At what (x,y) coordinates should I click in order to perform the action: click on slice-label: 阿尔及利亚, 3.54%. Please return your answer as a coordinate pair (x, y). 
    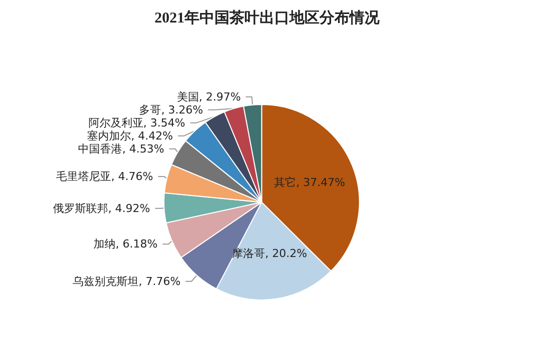
    Looking at the image, I should click on (137, 123).